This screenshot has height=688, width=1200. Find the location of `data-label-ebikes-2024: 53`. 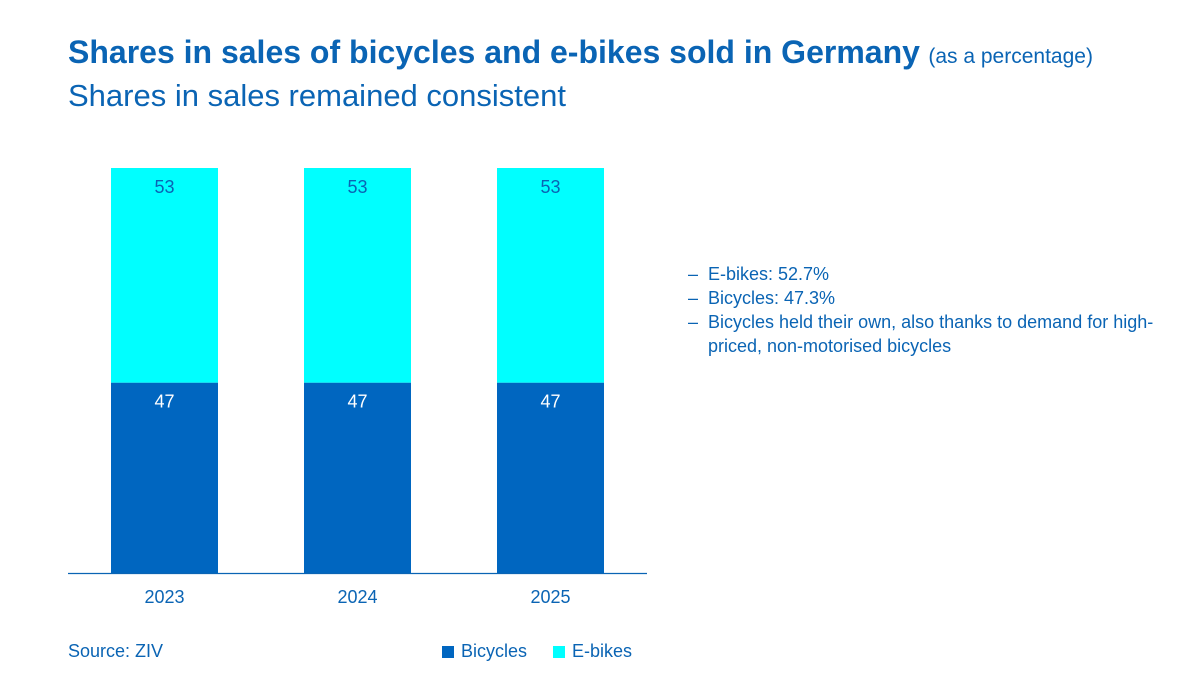

data-label-ebikes-2024: 53 is located at coordinates (357, 187).